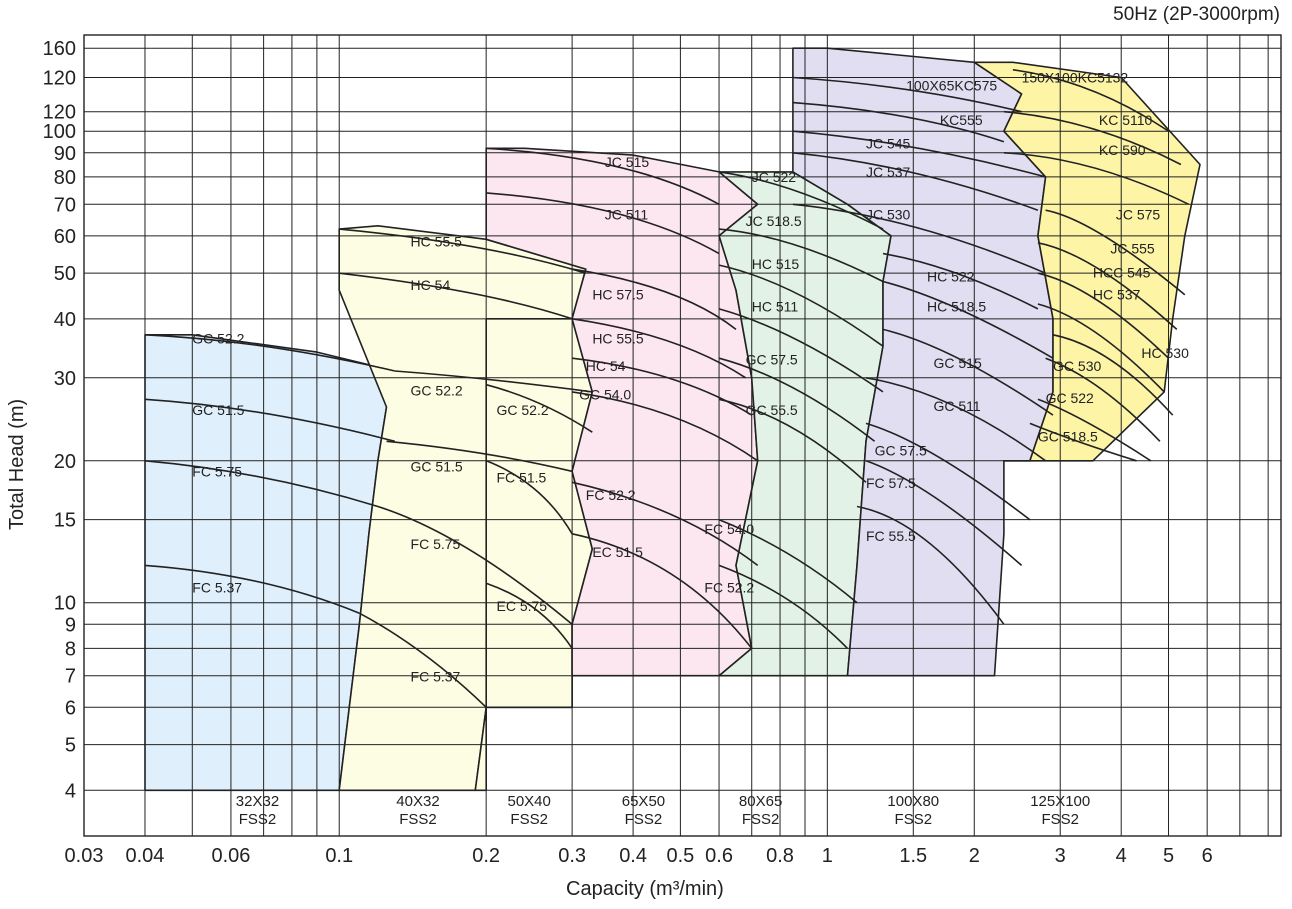 The width and height of the screenshot is (1292, 909). Describe the element at coordinates (1126, 120) in the screenshot. I see `curve-label: KC 5110` at that location.